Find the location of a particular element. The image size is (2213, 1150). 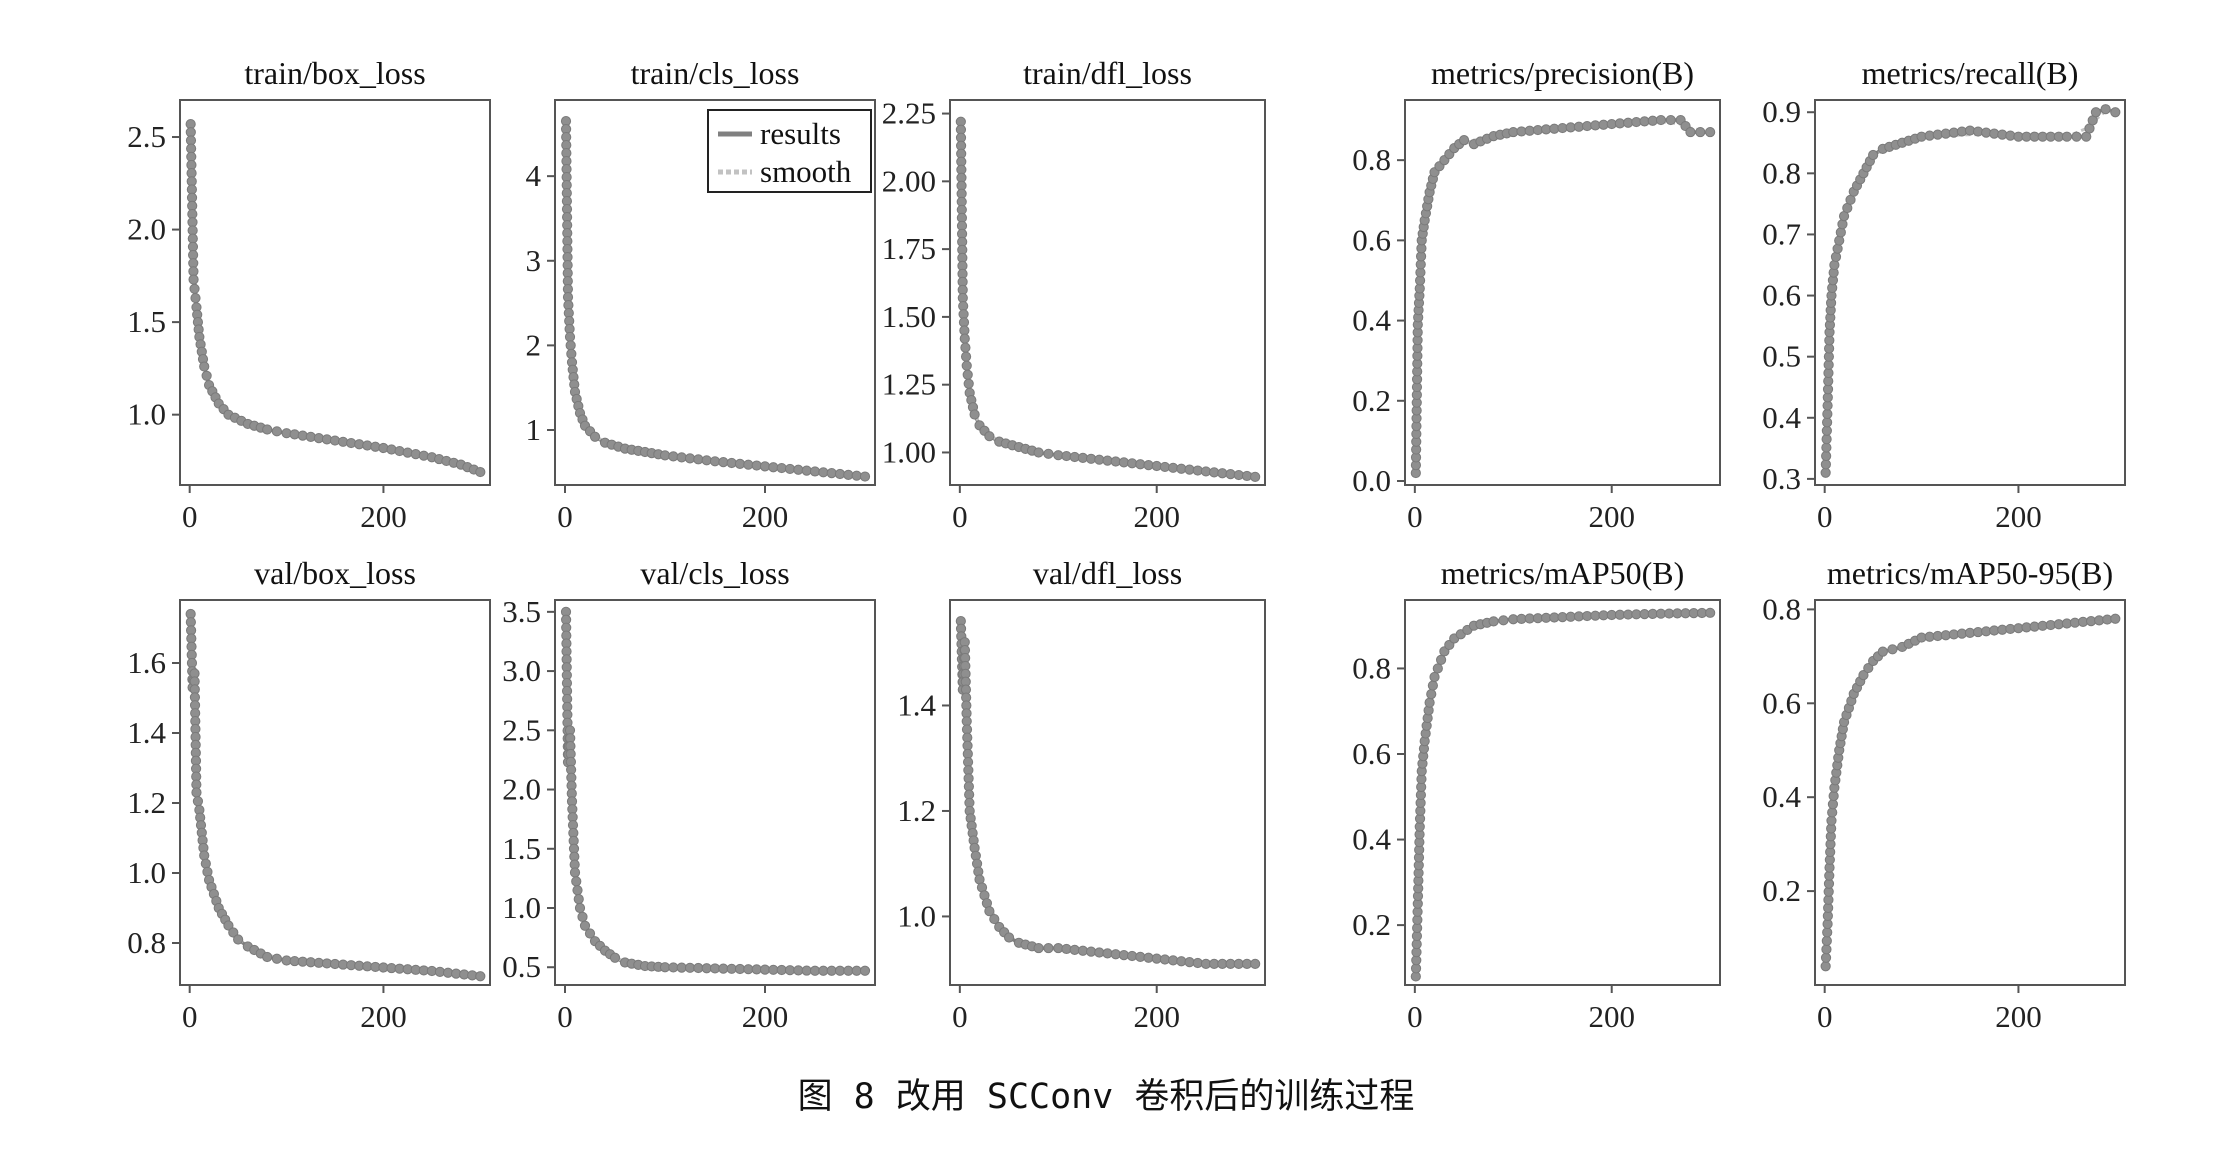

chart-panel: val/dfl_loss 0 200 1.0 1.2 1.4 is located at coordinates (1081, 794).